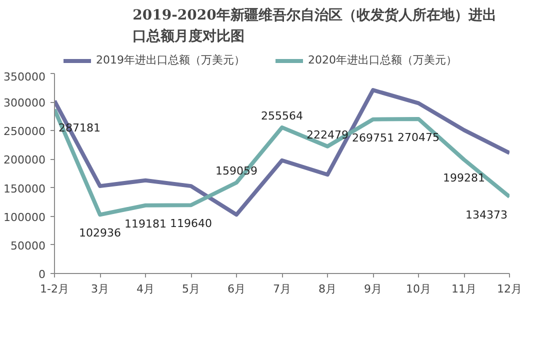 This screenshot has height=337, width=535. What do you see at coordinates (464, 178) in the screenshot?
I see `data-label: 199281` at bounding box center [464, 178].